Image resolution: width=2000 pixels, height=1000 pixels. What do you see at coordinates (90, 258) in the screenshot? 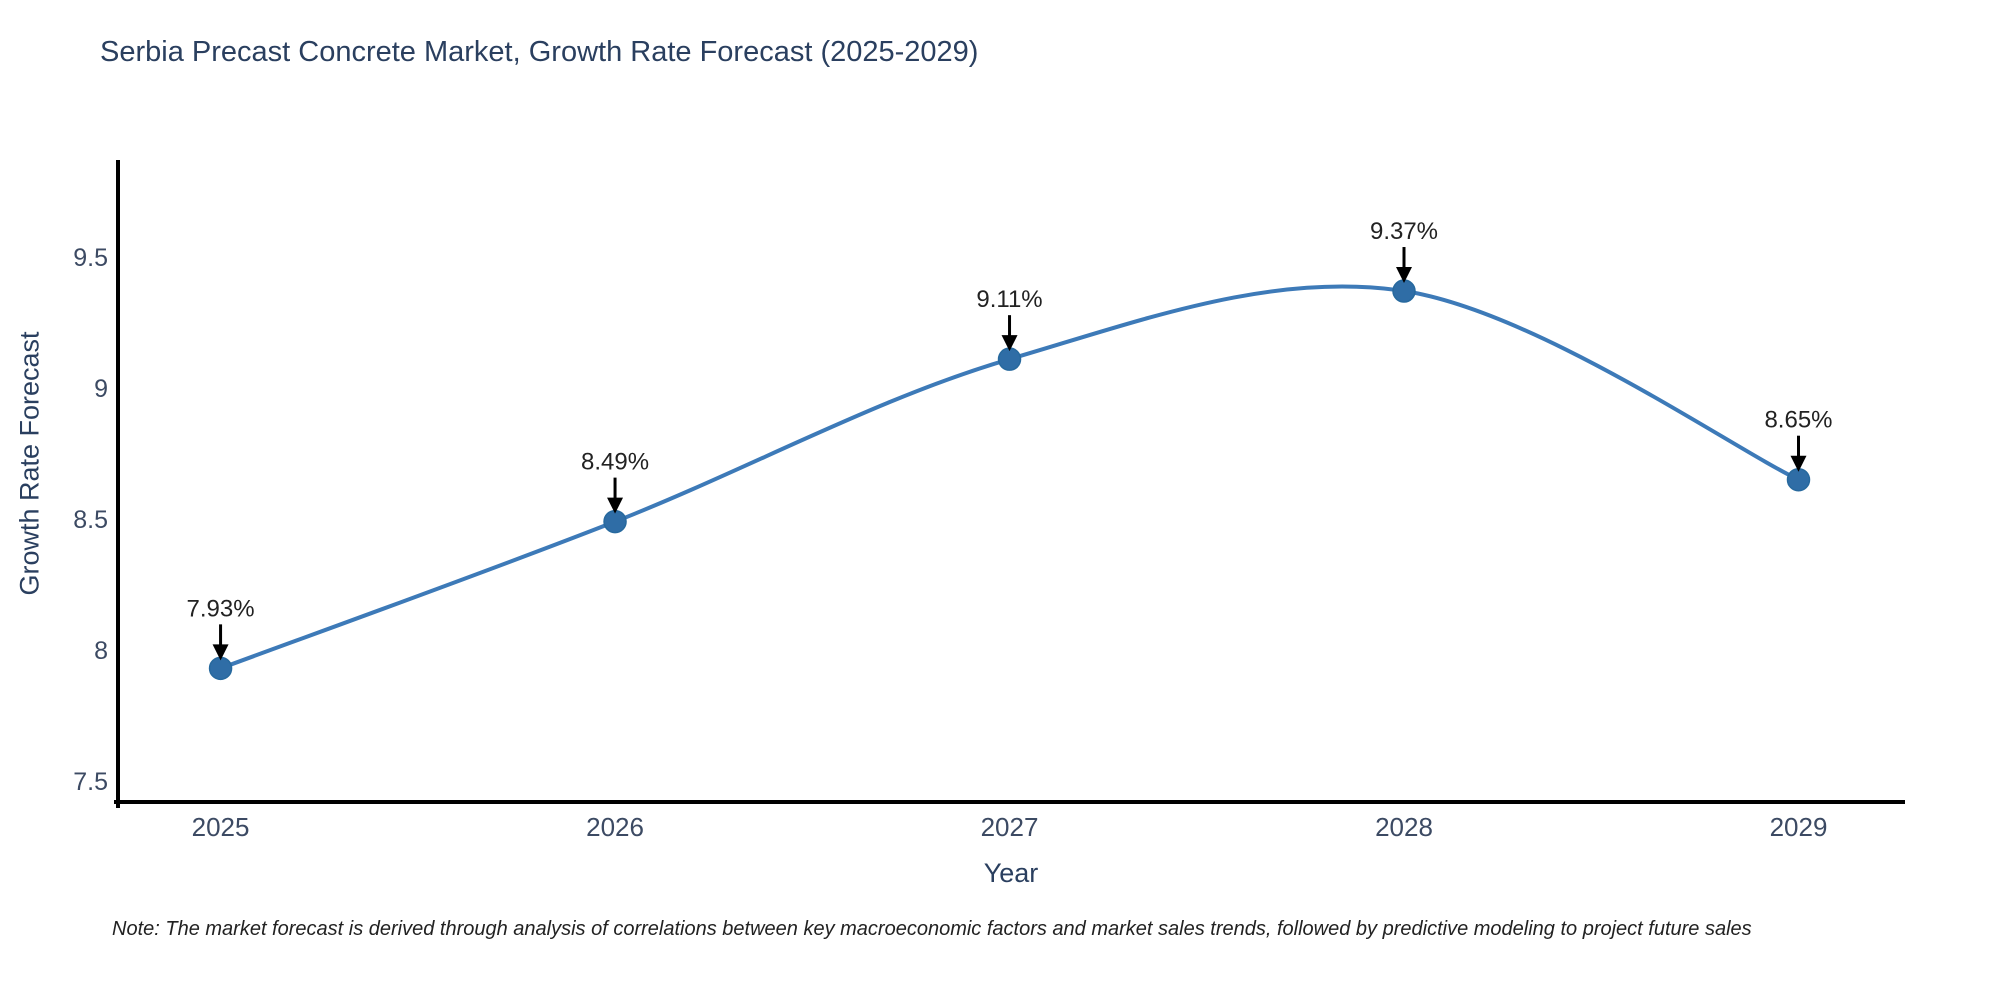
I see `y-tick-label: 9.5` at bounding box center [90, 258].